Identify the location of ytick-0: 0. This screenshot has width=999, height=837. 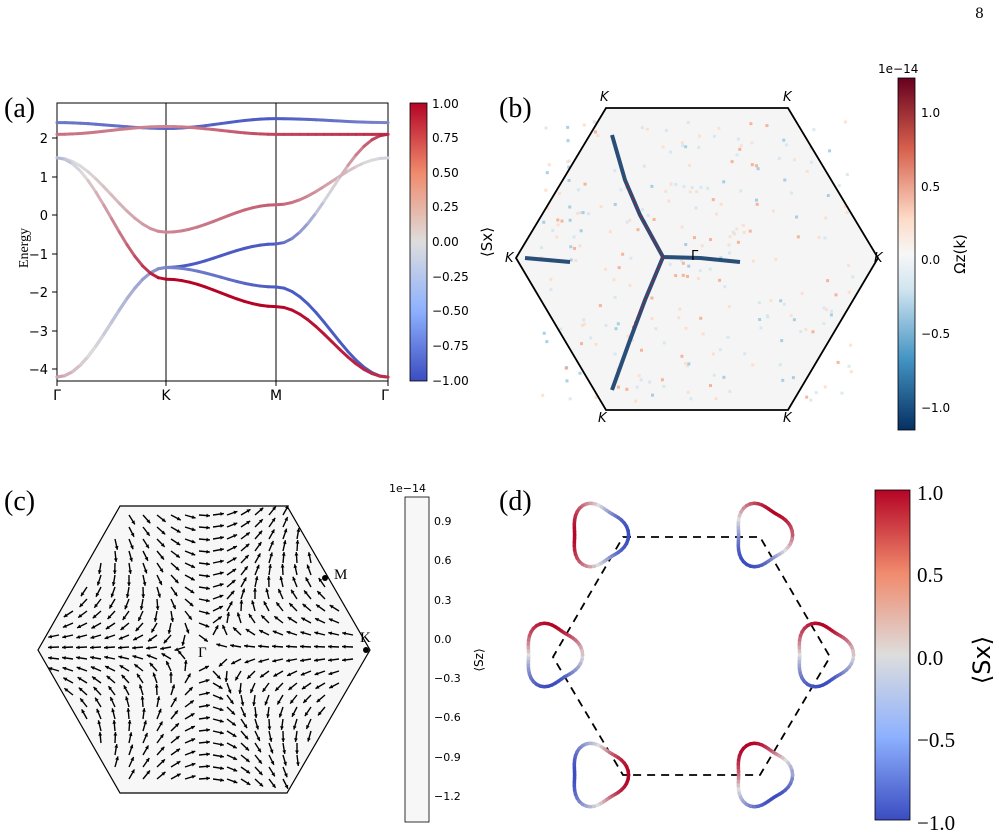
(44, 216).